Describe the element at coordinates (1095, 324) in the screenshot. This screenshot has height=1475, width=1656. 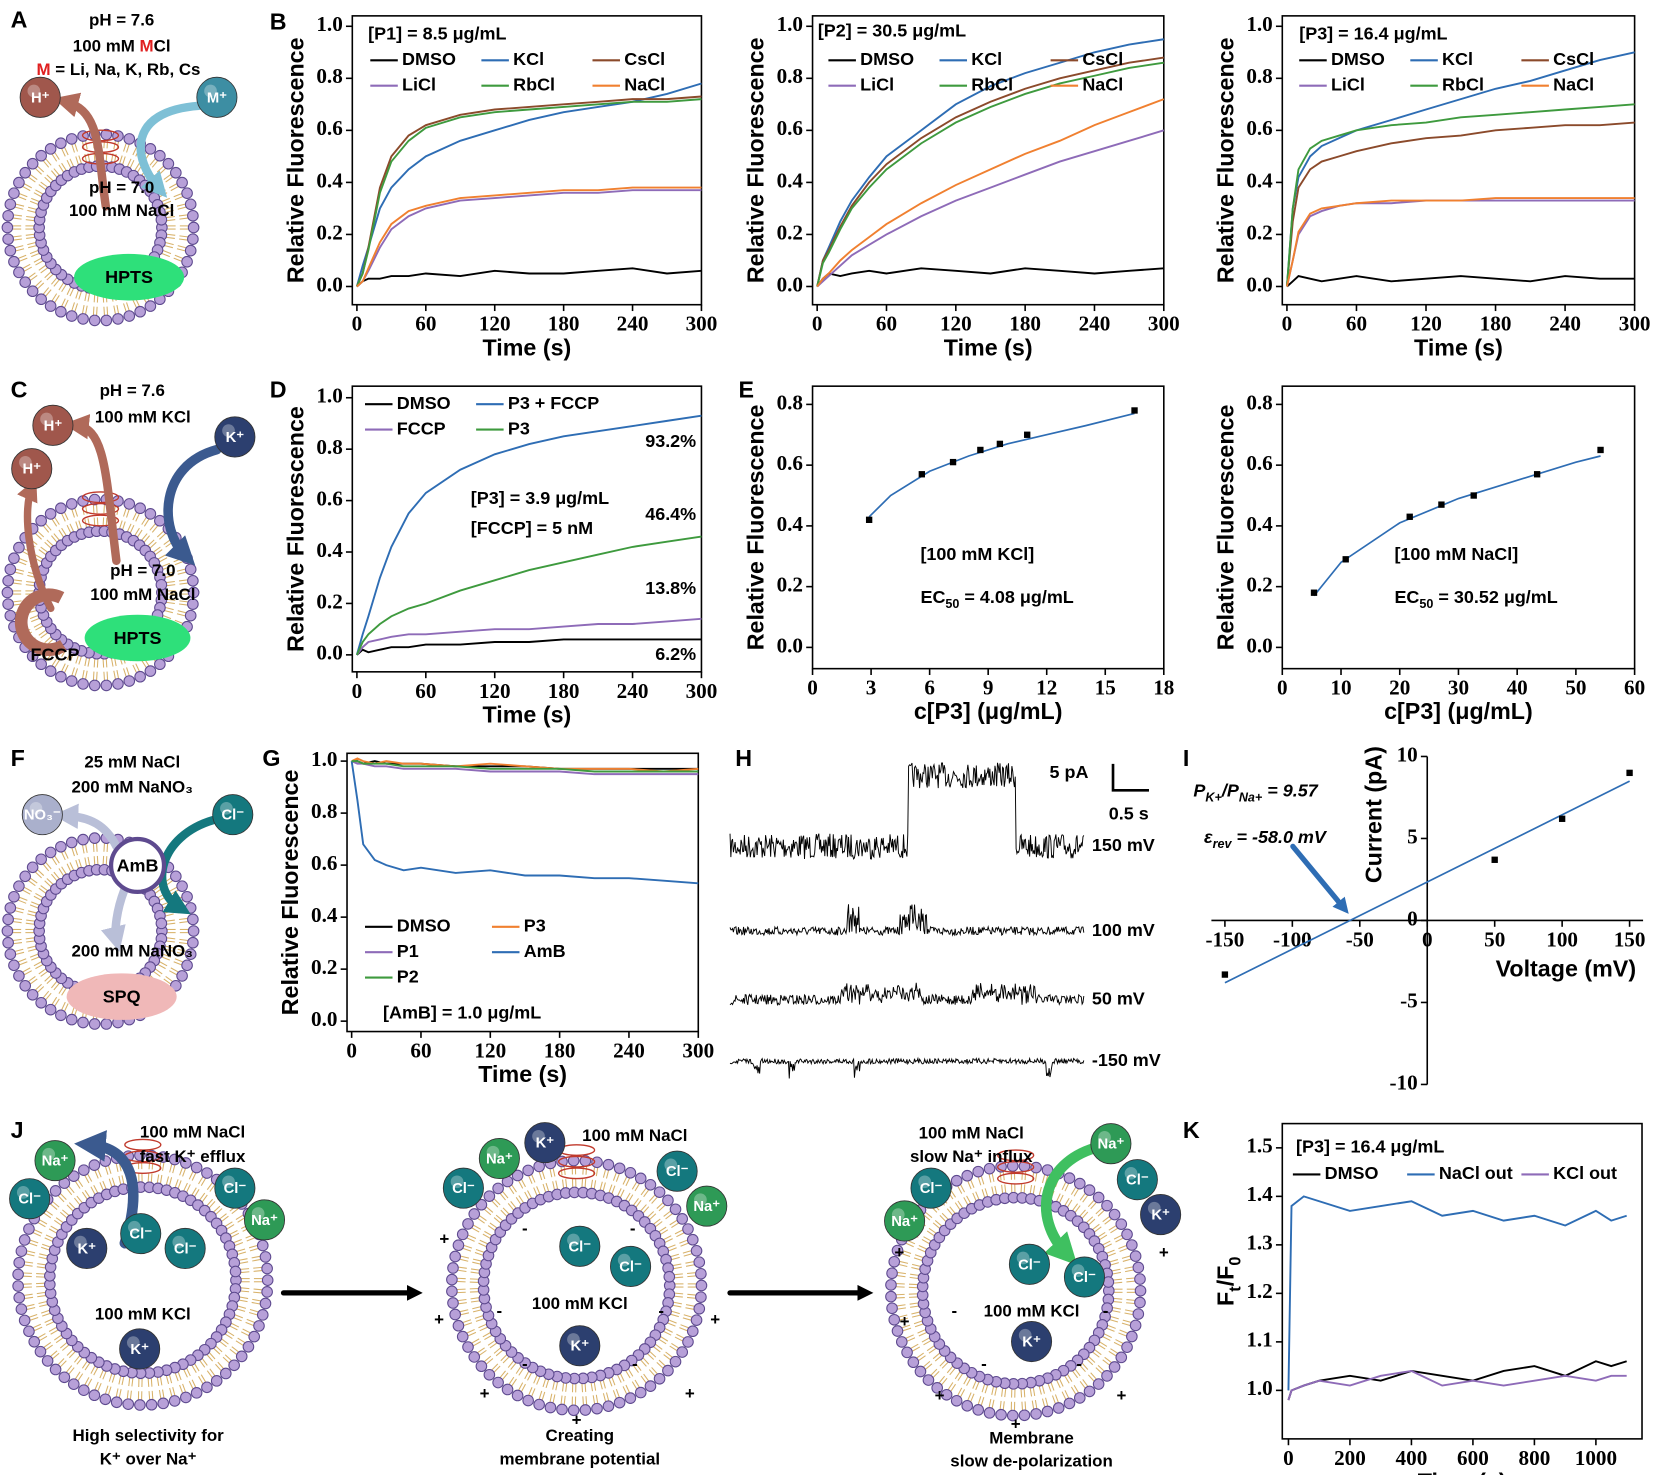
I see `x-tick-label: 240` at that location.